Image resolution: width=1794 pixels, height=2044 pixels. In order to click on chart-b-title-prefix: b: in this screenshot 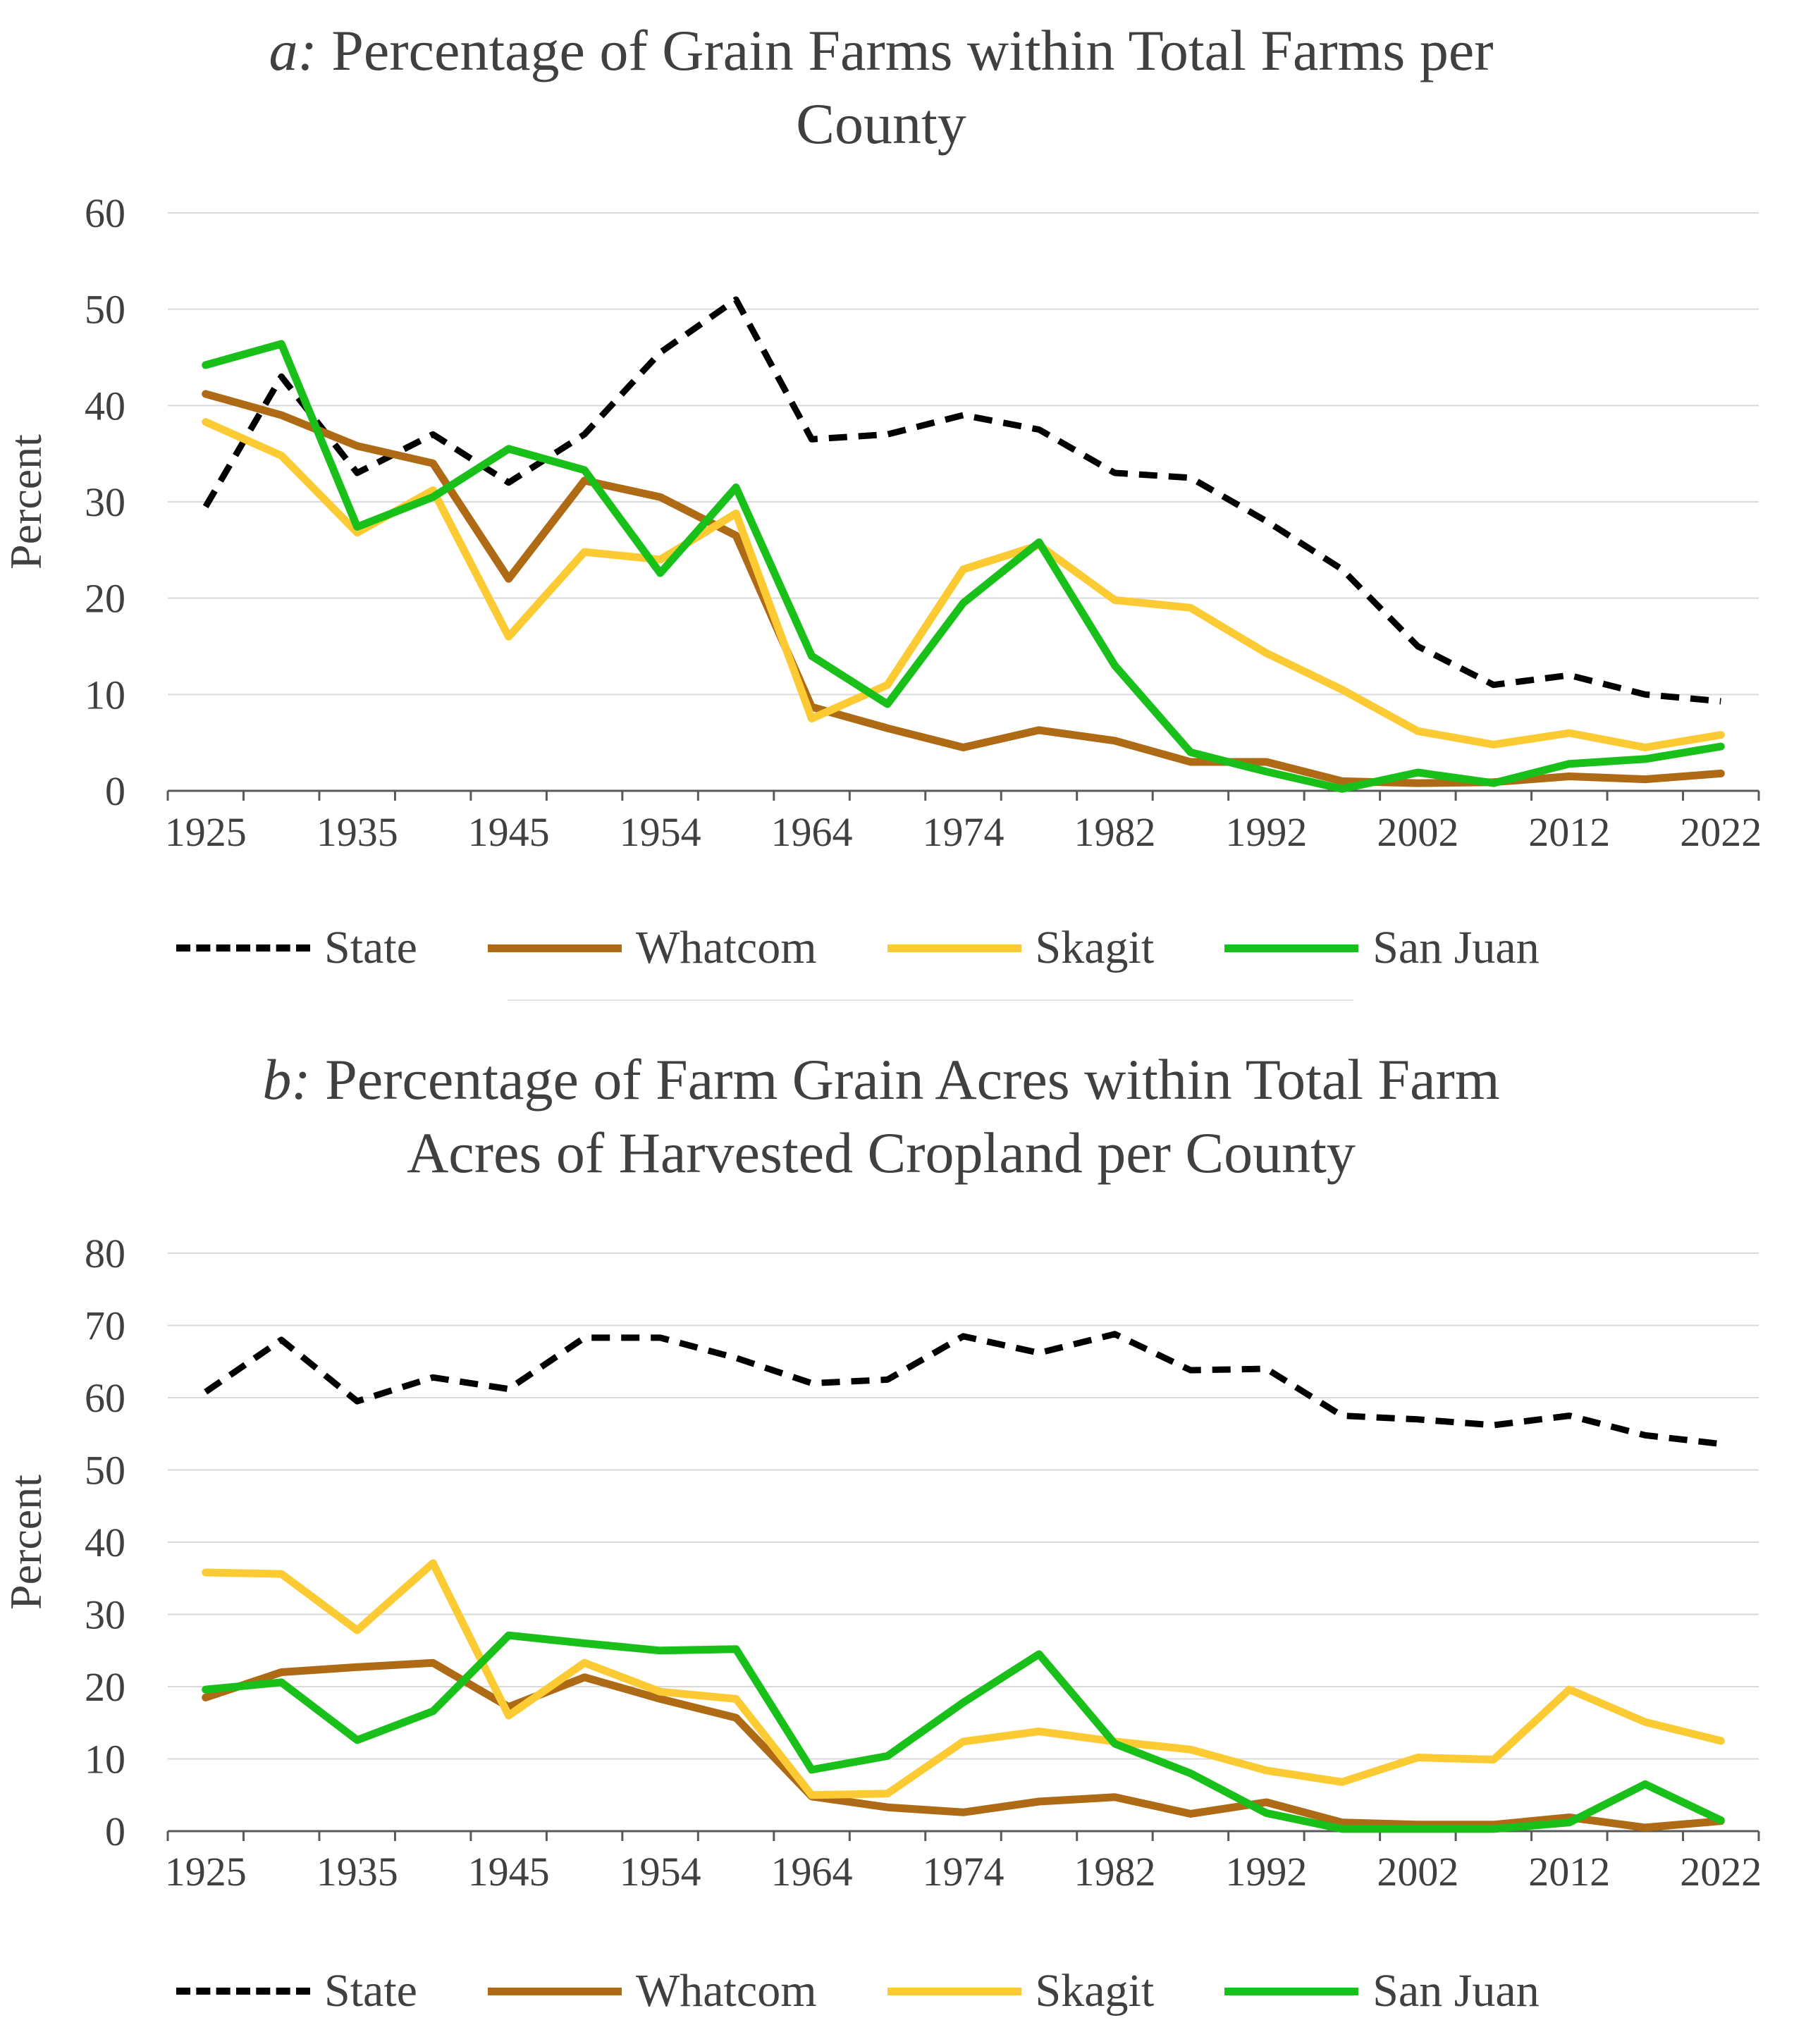, I will do `click(286, 1080)`.